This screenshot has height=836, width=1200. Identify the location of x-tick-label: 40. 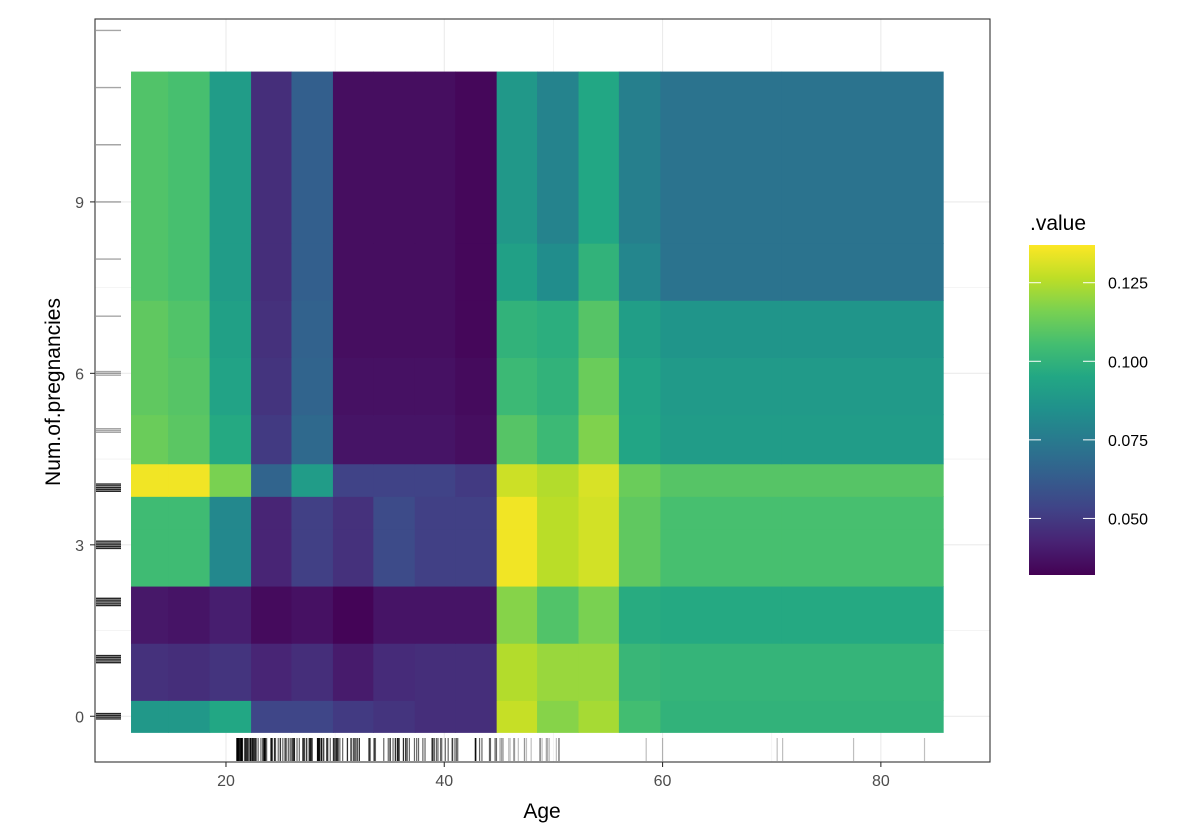
(444, 781).